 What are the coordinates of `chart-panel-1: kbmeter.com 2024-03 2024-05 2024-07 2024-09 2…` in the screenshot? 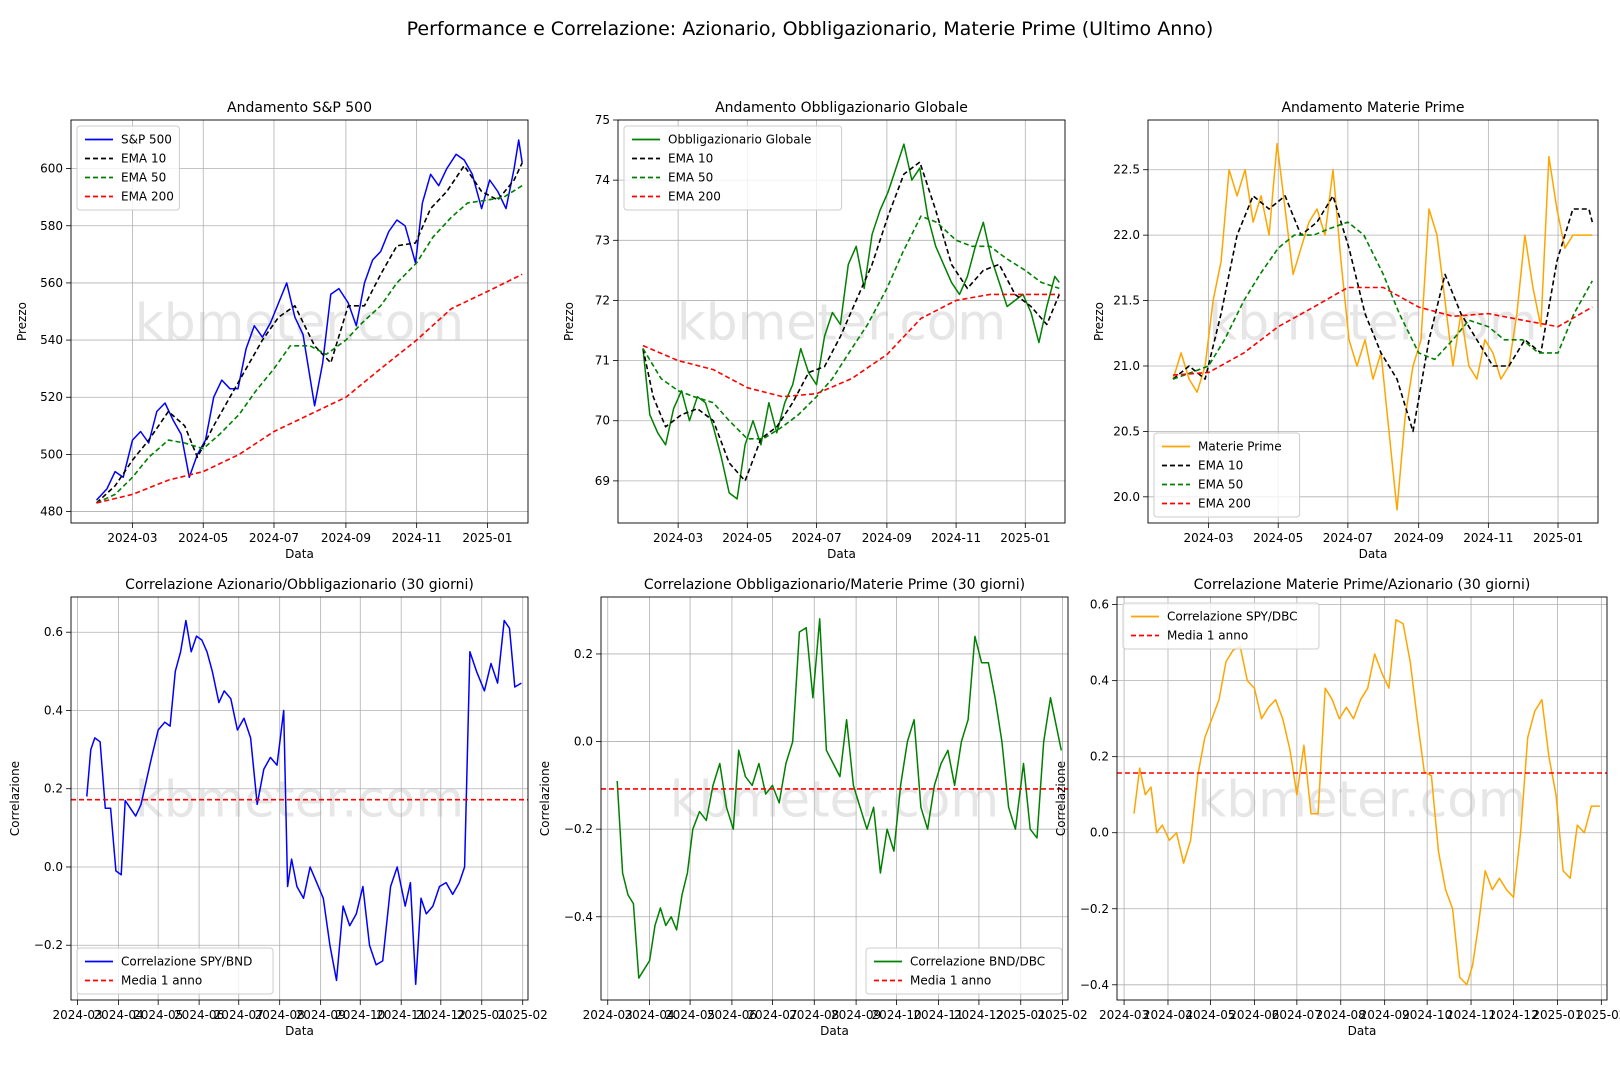 It's located at (272, 330).